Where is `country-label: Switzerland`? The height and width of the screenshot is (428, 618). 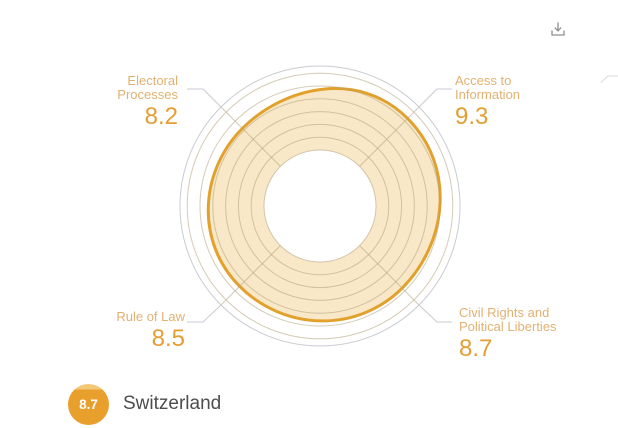
country-label: Switzerland is located at coordinates (172, 403).